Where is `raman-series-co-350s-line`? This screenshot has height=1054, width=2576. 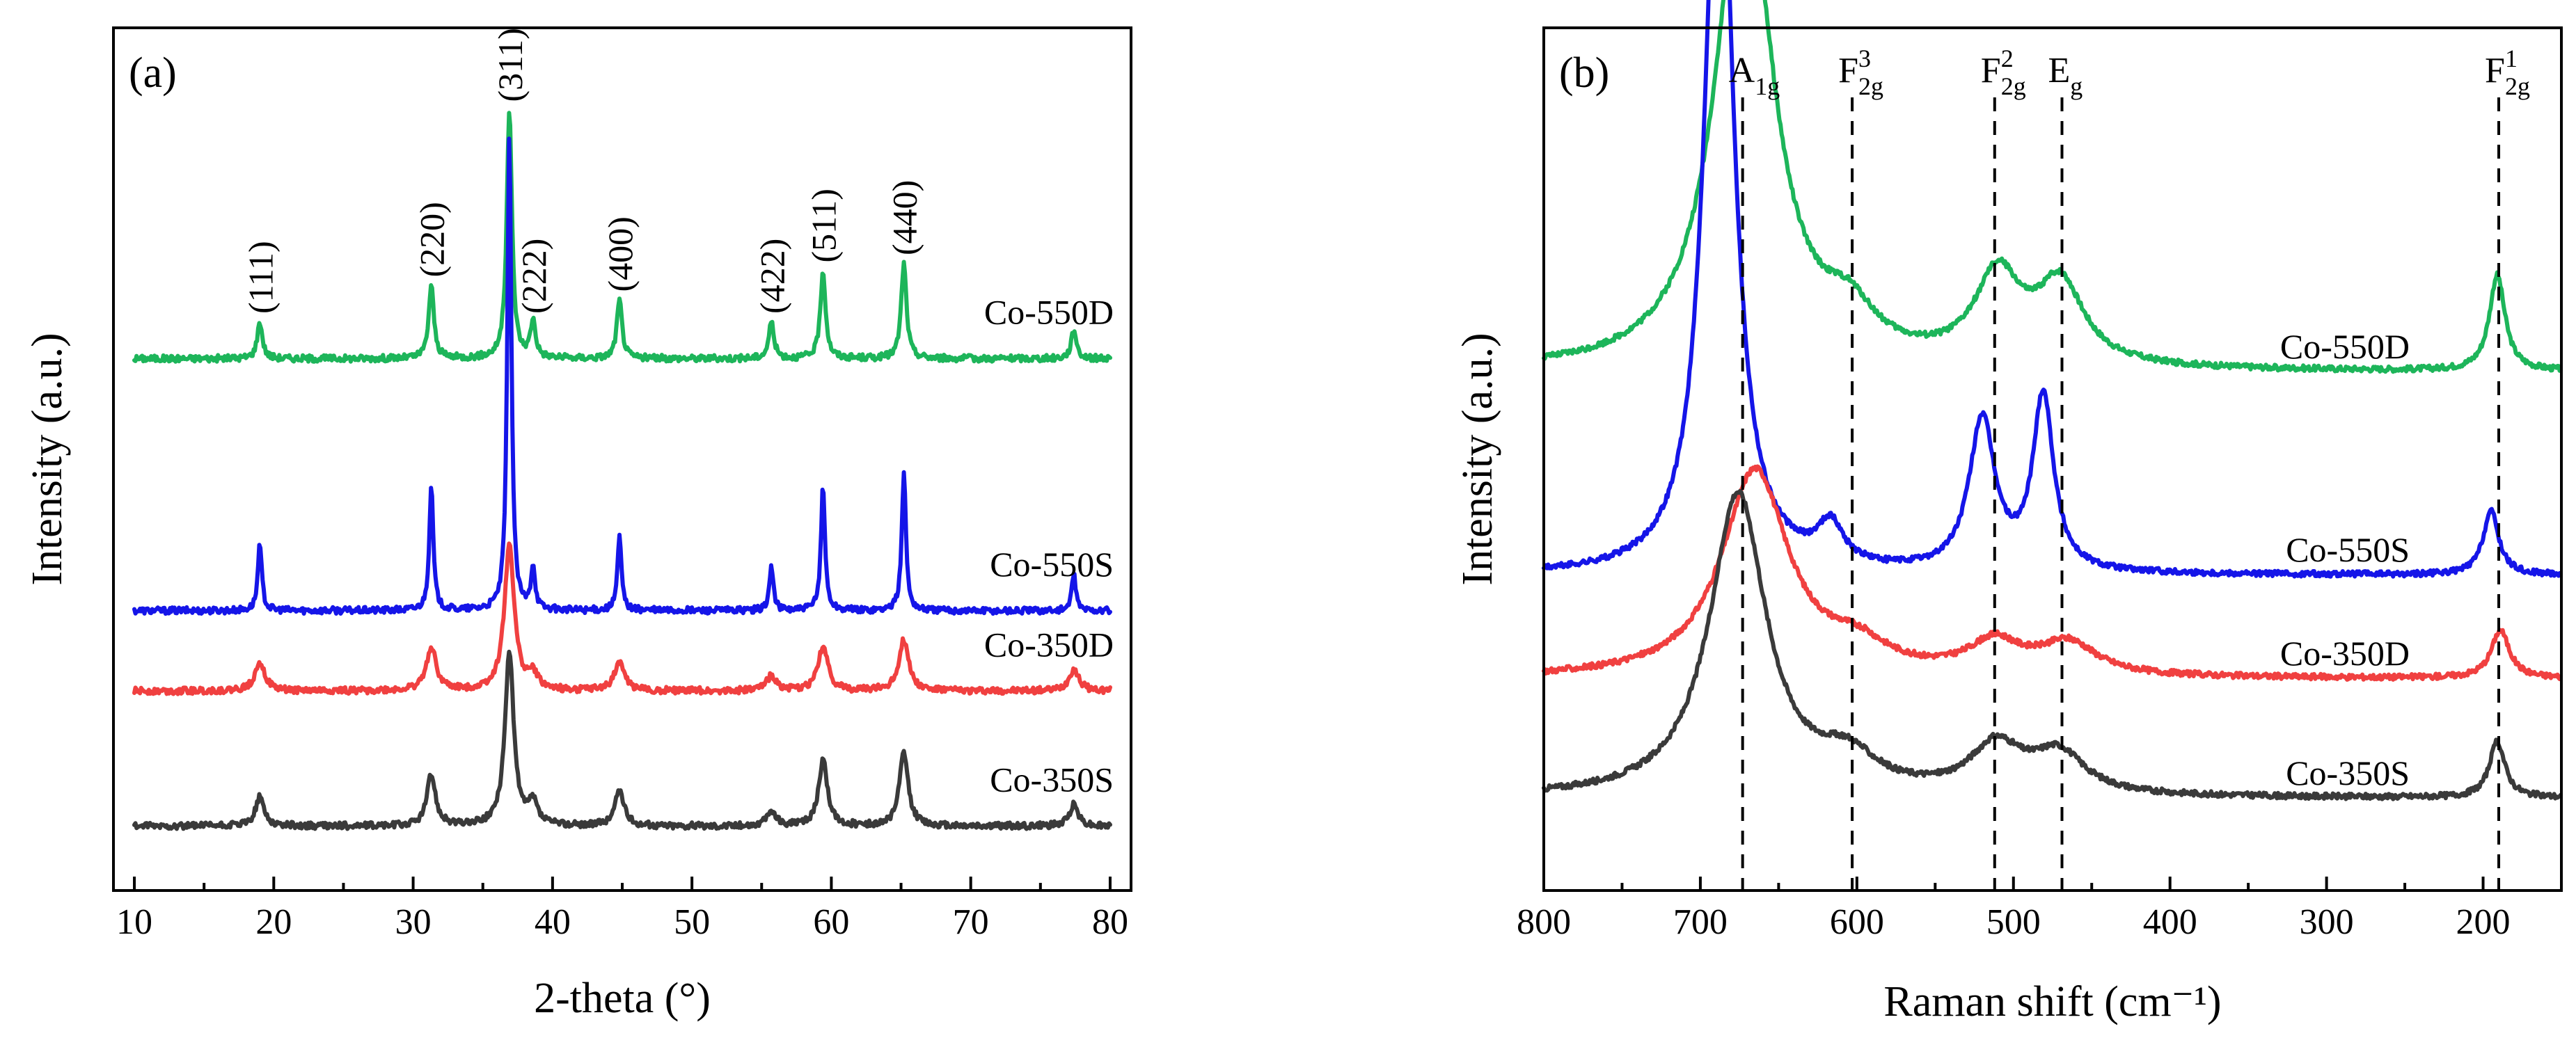
raman-series-co-350s-line is located at coordinates (2052, 645).